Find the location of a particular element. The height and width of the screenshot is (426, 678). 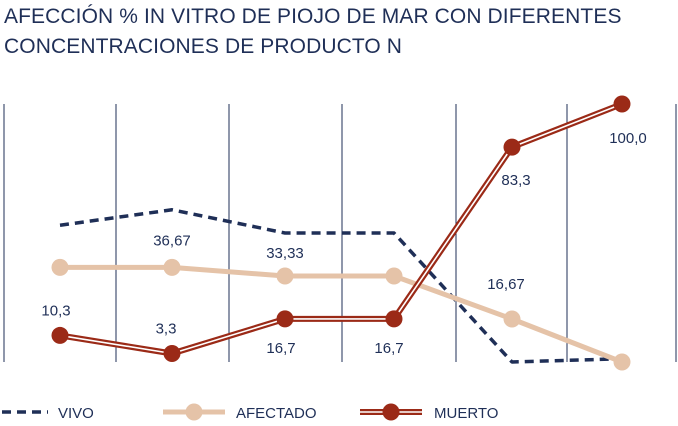

legend: VIVO AFECTADO MUERTO is located at coordinates (250, 412).